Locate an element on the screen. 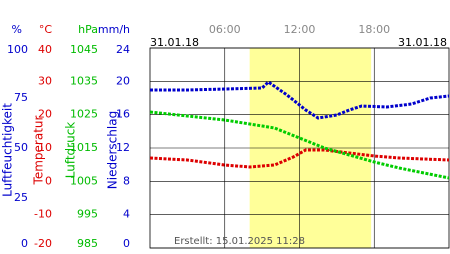 This screenshot has width=450, height=254. axis-unit: mm/h is located at coordinates (114, 29).